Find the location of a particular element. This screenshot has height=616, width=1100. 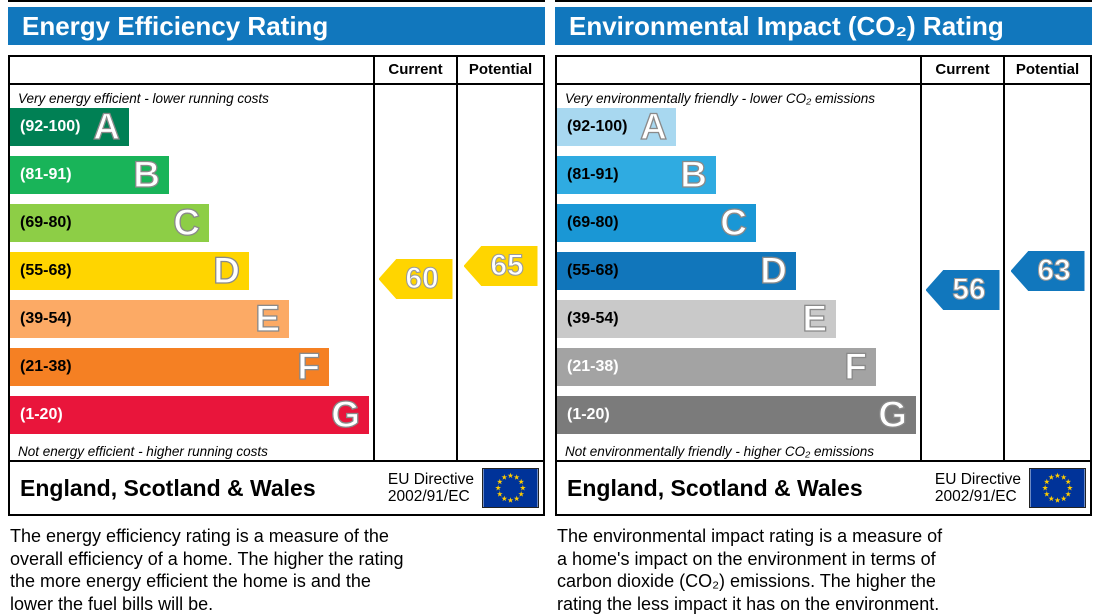

description-line: lower the fuel bills will be. is located at coordinates (112, 604).